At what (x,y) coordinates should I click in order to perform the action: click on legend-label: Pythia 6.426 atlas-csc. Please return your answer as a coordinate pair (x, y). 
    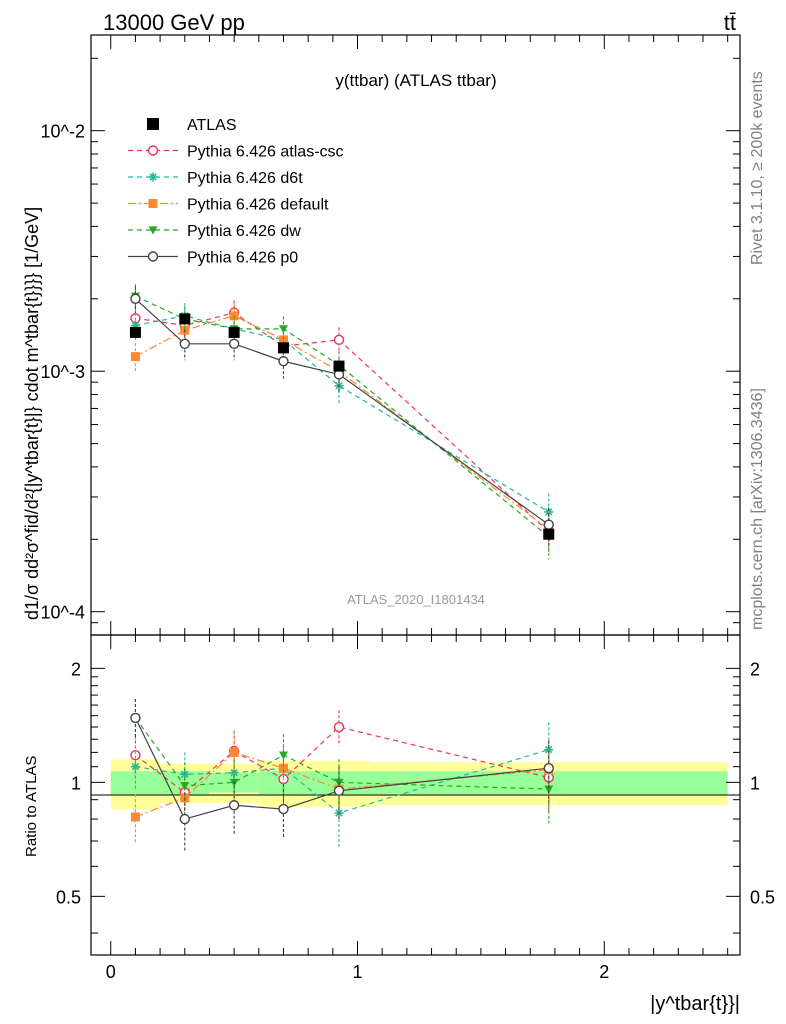
    Looking at the image, I should click on (265, 152).